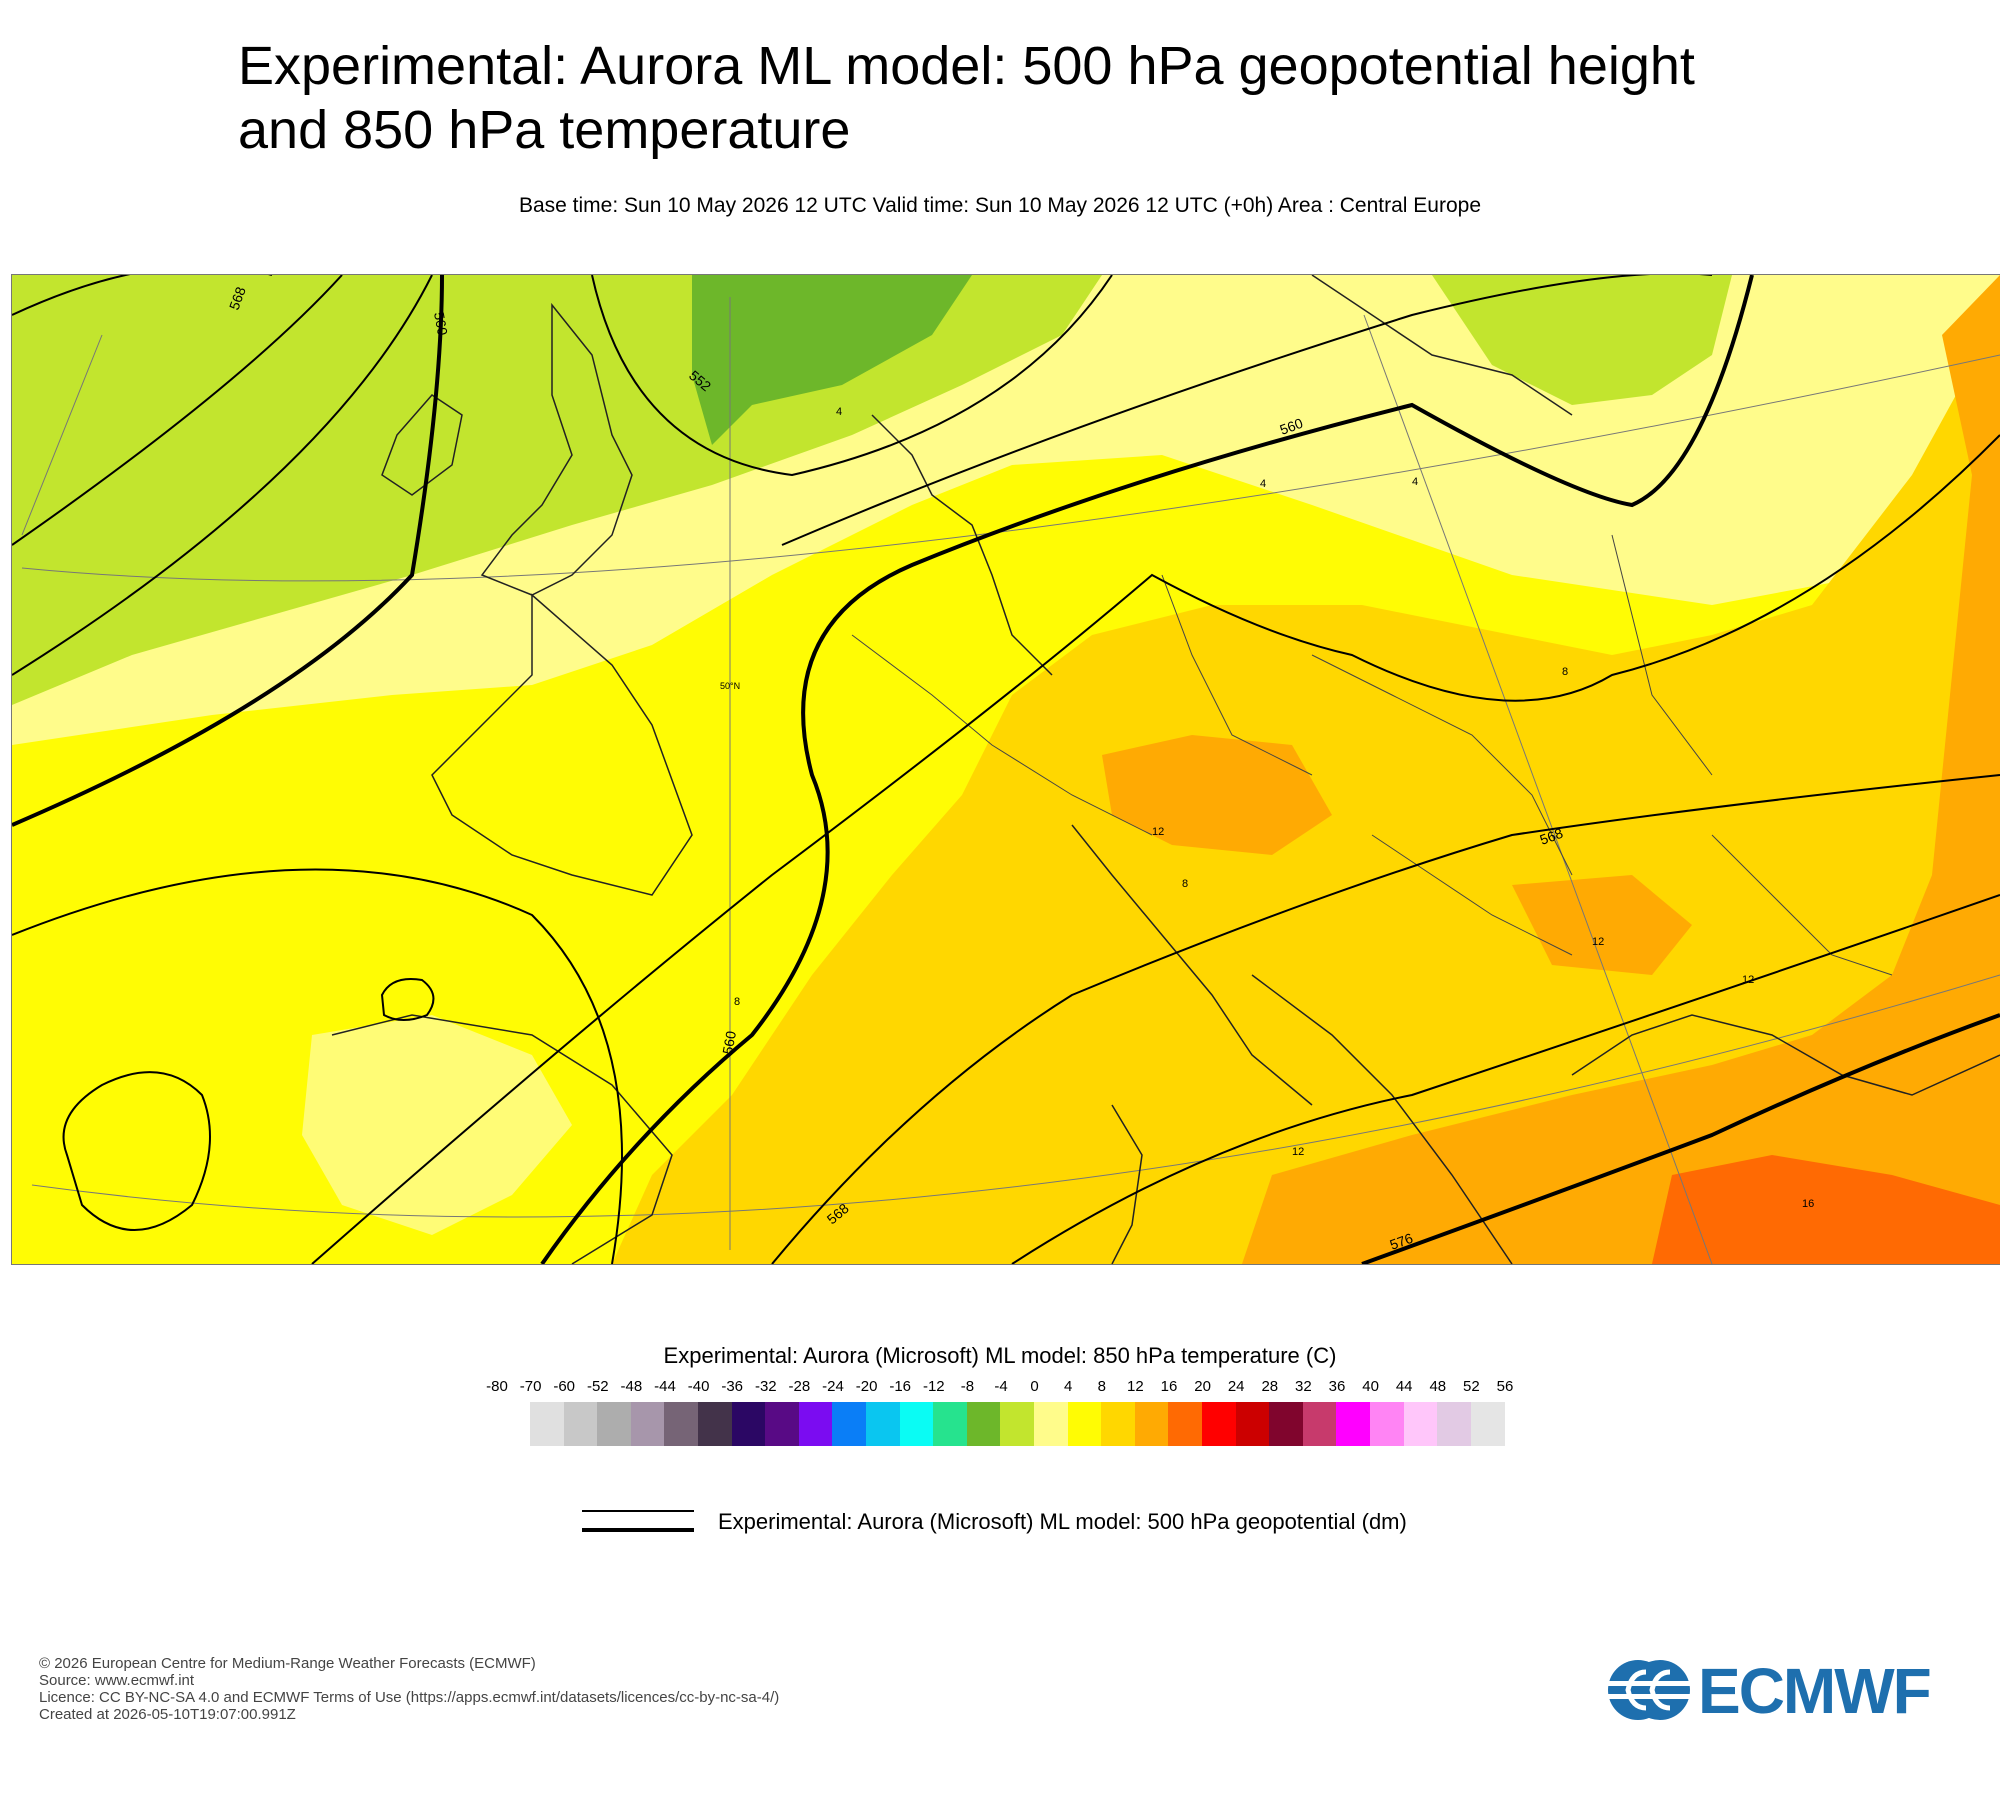 The image size is (2000, 1800). What do you see at coordinates (832, 360) in the screenshot?
I see `temp-band-minus8-minus4` at bounding box center [832, 360].